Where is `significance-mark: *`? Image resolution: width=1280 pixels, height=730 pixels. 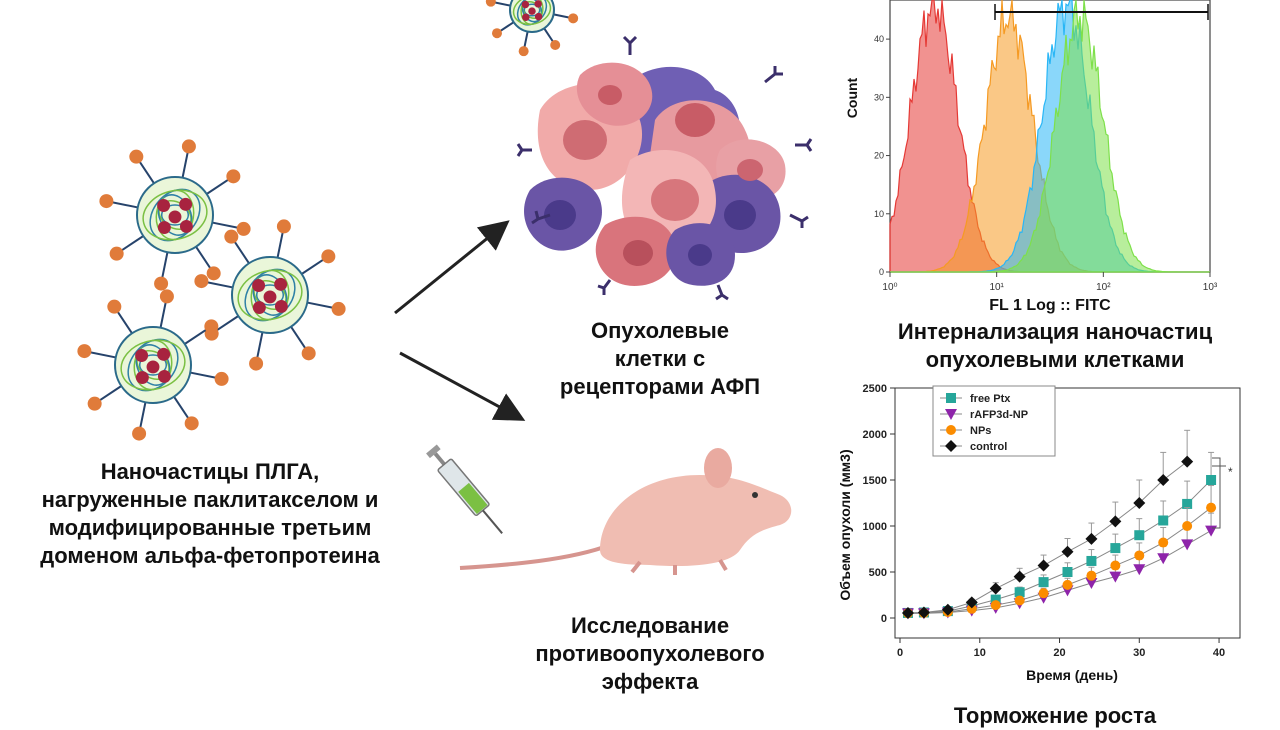 significance-mark: * is located at coordinates (1230, 472).